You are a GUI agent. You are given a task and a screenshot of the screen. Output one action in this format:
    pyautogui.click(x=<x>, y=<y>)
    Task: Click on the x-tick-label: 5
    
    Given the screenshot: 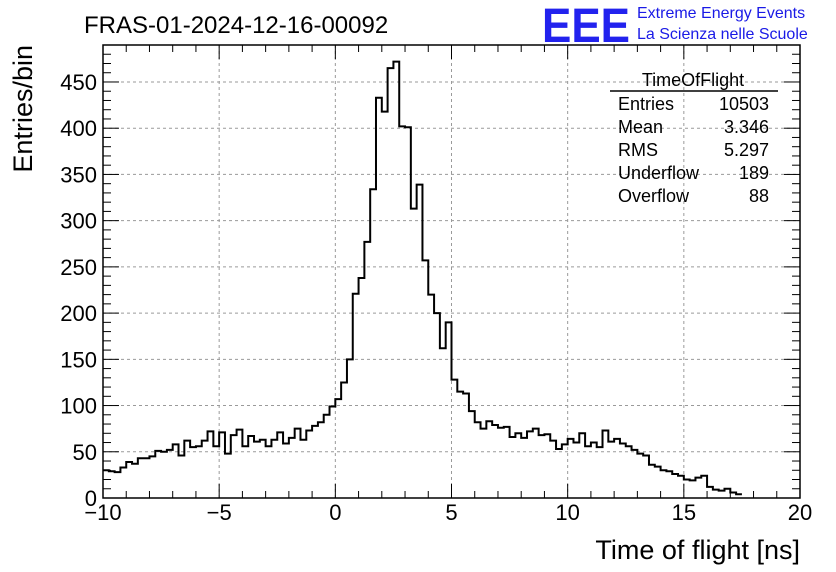 What is the action you would take?
    pyautogui.click(x=451, y=512)
    